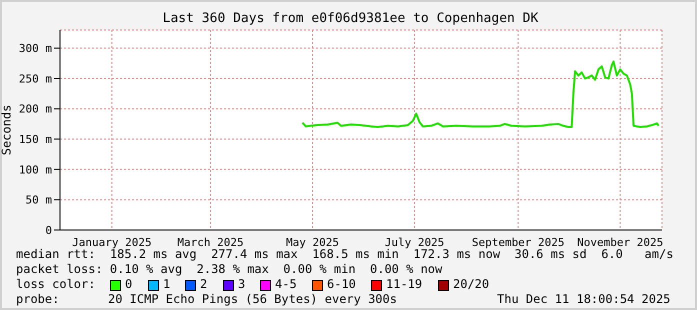 The height and width of the screenshot is (310, 697). I want to click on text: packet loss: 0.10 % avg 2.38 % max 0.00 % min 0.00 % now, so click(229, 269).